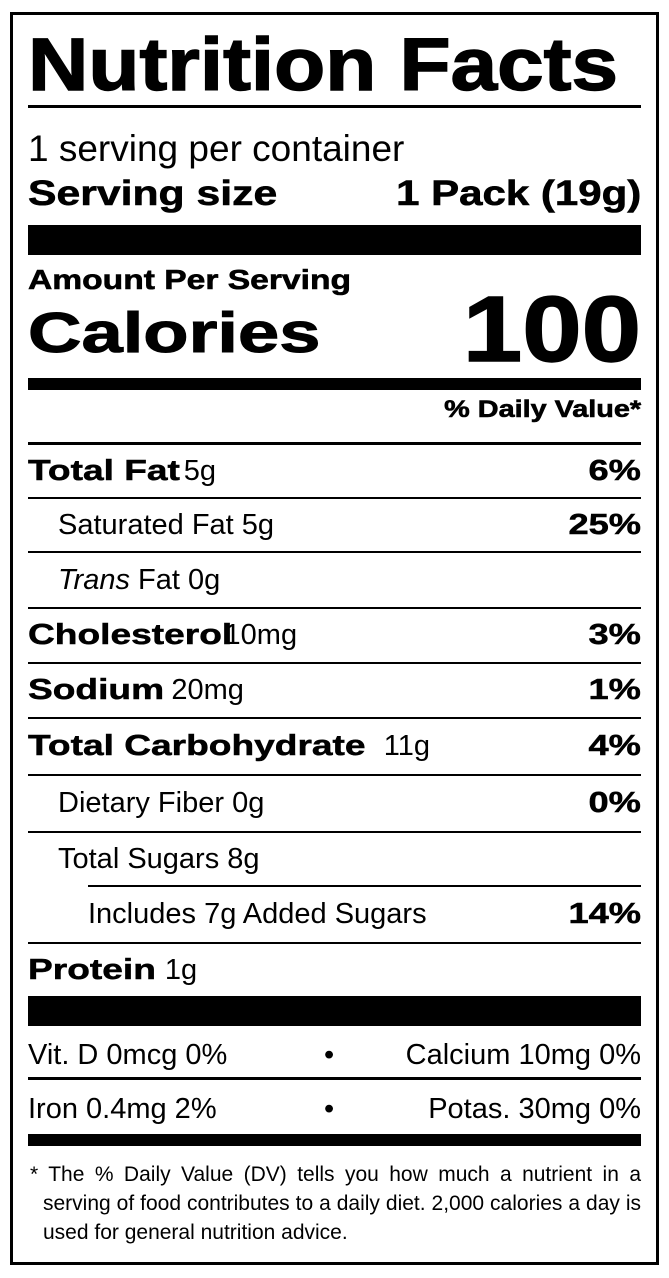 This screenshot has height=1278, width=669. I want to click on nutrient-row-total-carbohydrate: Total Carbohydrate 11g 4%, so click(335, 746).